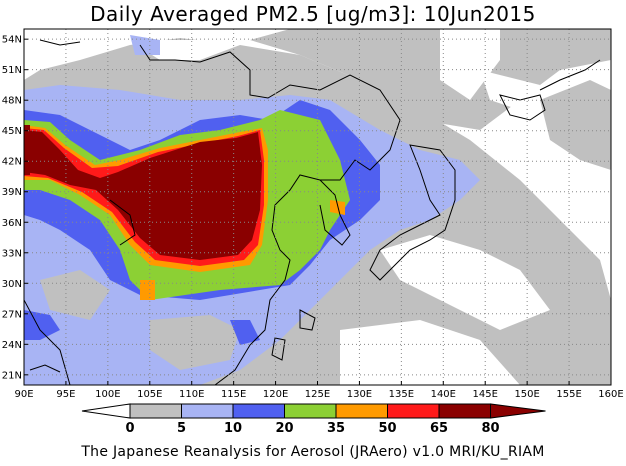  Describe the element at coordinates (284, 428) in the screenshot. I see `colorbar-label: 20` at that location.